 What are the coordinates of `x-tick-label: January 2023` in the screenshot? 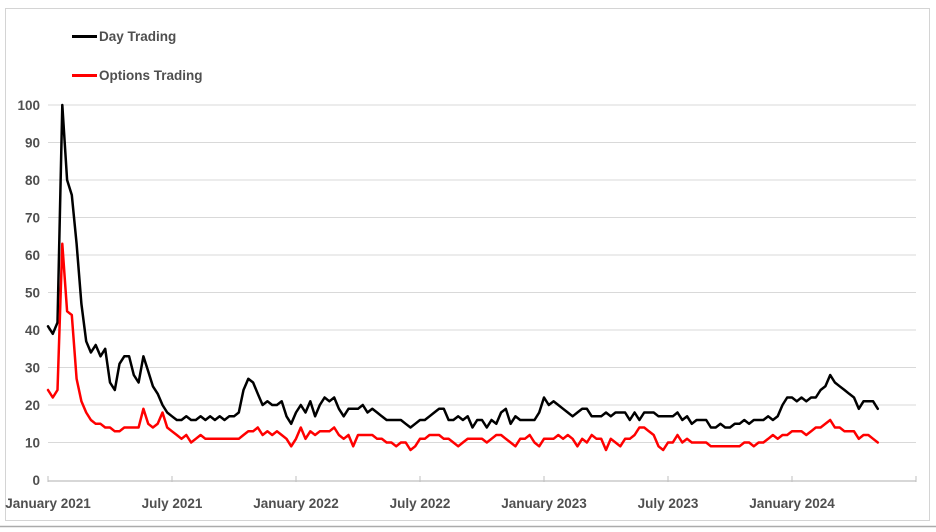 It's located at (544, 503).